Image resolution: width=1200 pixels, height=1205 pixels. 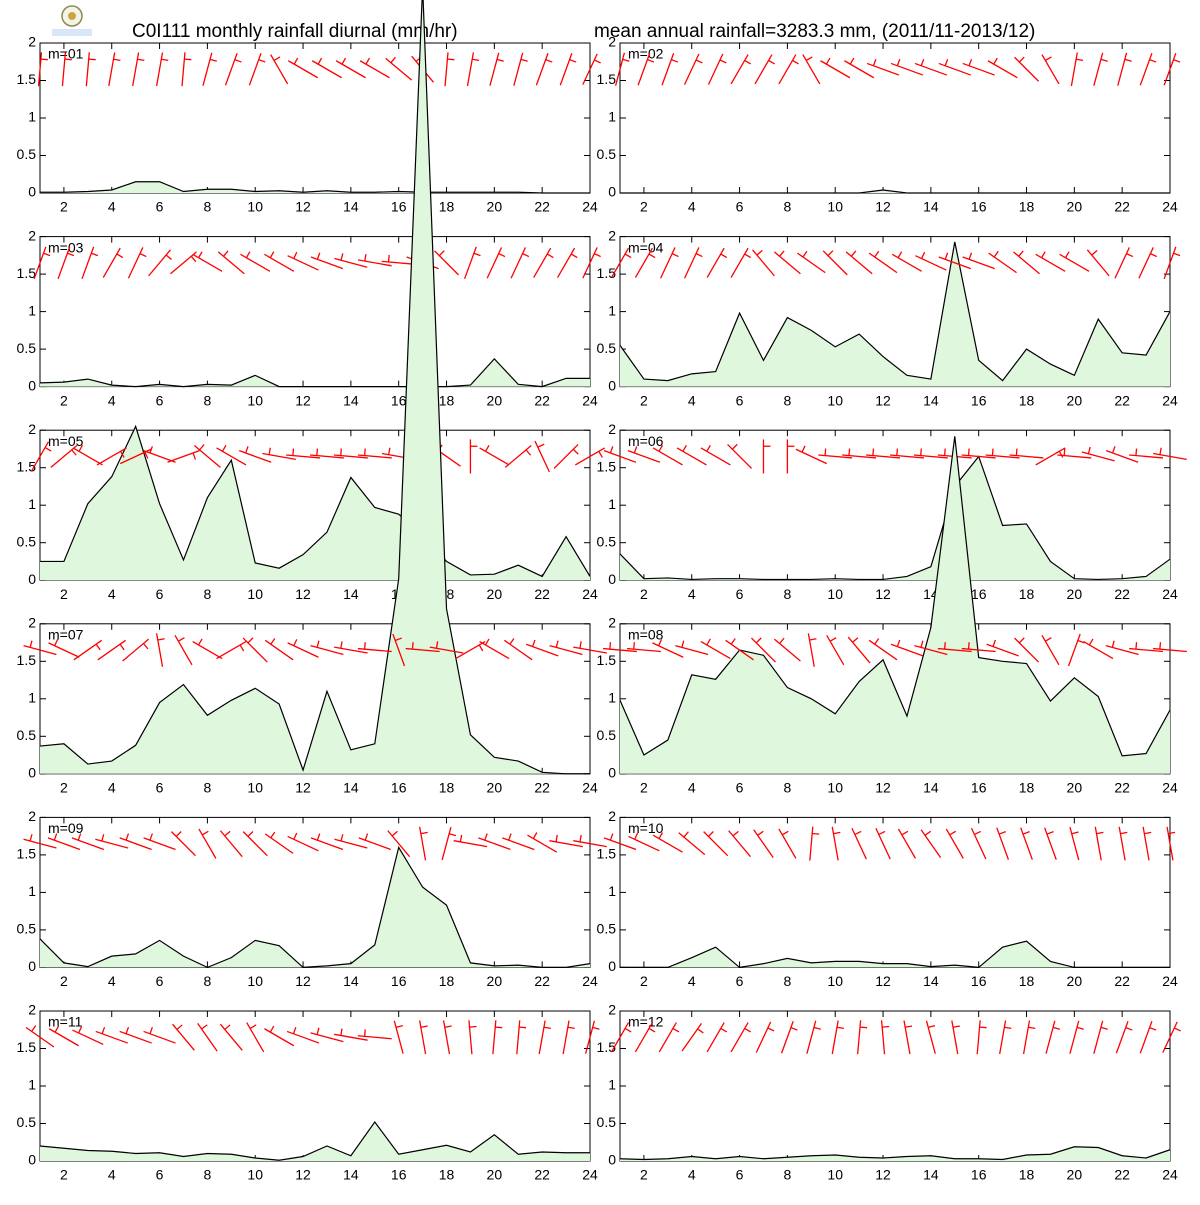 What do you see at coordinates (32, 623) in the screenshot?
I see `y-tick-label: 2` at bounding box center [32, 623].